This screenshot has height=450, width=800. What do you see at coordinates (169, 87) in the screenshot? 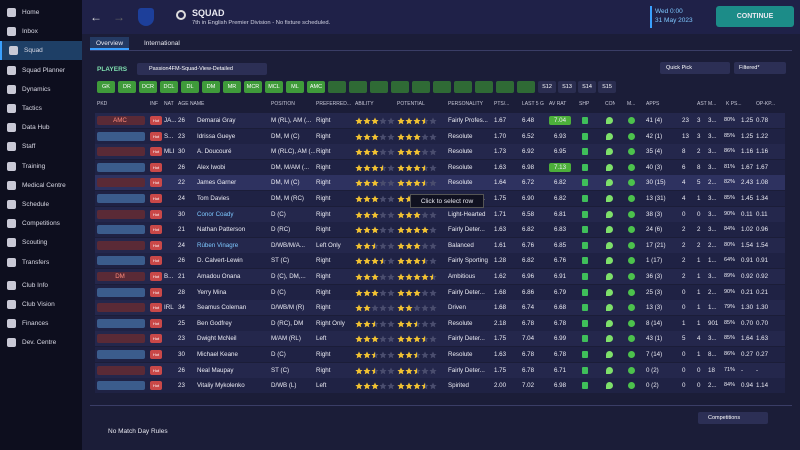
I see `position-filter: DCL` at bounding box center [169, 87].